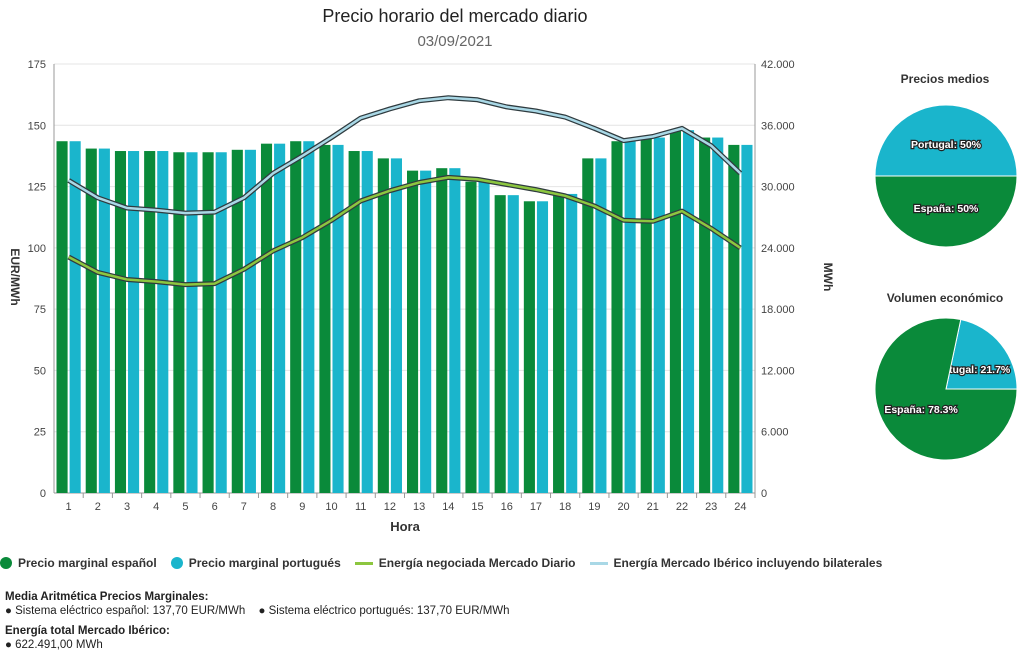  What do you see at coordinates (623, 507) in the screenshot?
I see `x-tick-label: 20` at bounding box center [623, 507].